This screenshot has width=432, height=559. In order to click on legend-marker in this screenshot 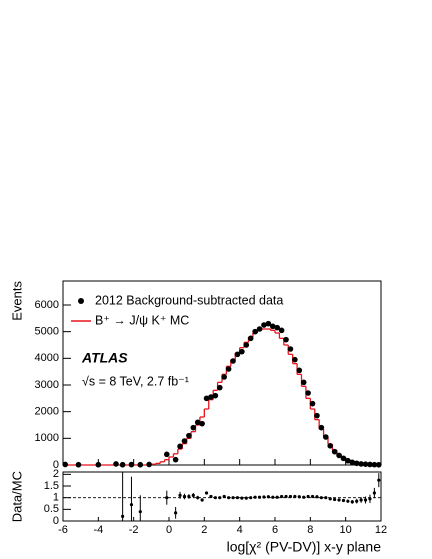, I will do `click(81, 301)`.